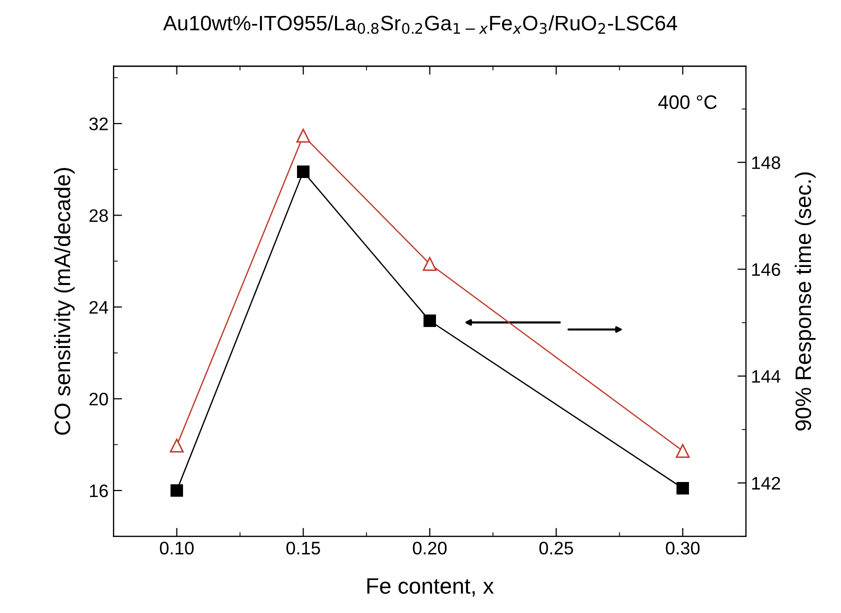 This screenshot has width=841, height=613. I want to click on annotation: 400 °C, so click(687, 102).